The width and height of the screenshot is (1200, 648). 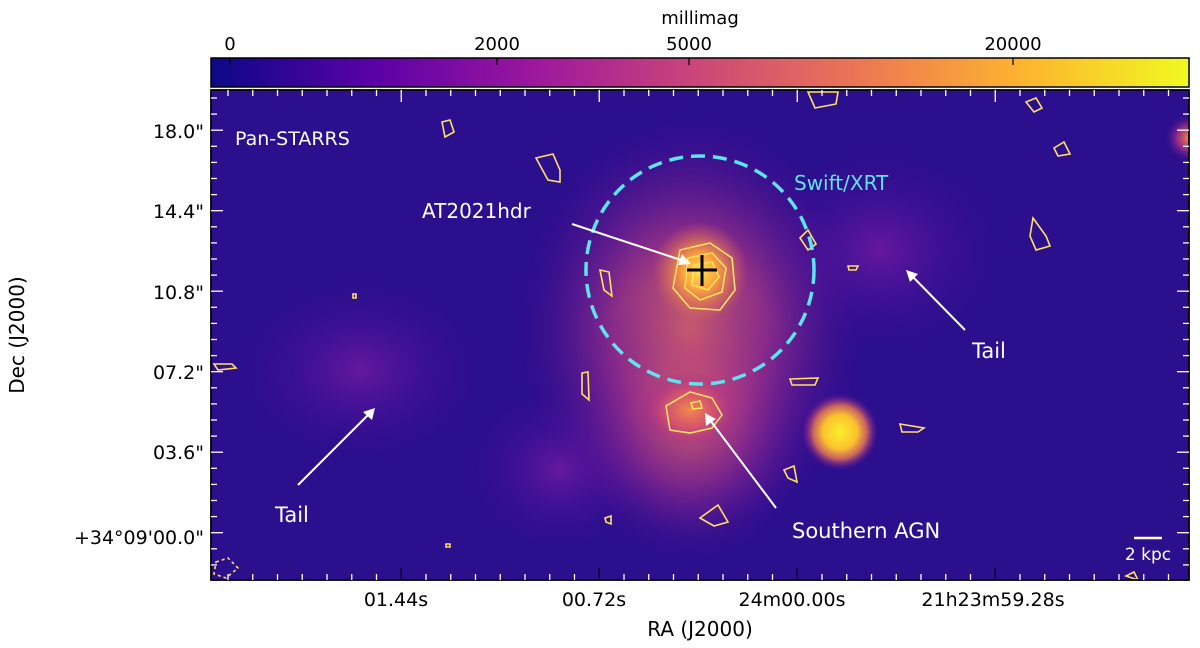 What do you see at coordinates (178, 132) in the screenshot?
I see `y-tick-label: 18.0"` at bounding box center [178, 132].